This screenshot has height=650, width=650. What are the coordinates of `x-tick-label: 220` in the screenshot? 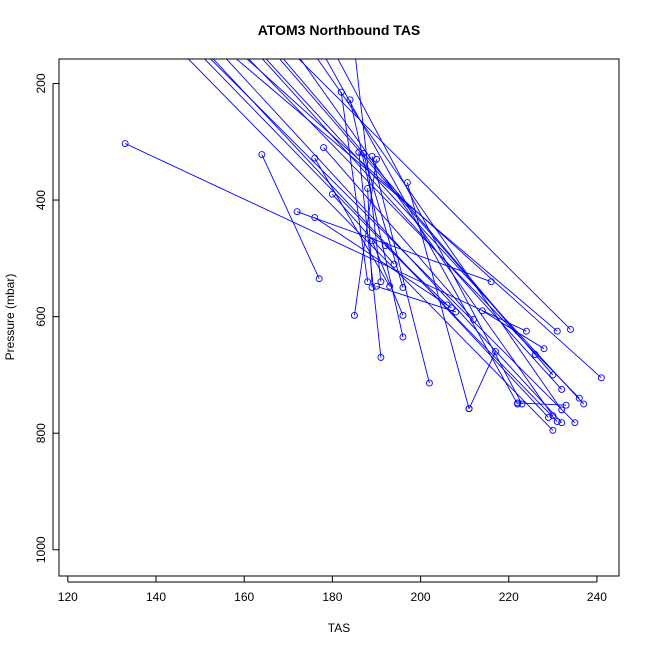 It's located at (509, 597).